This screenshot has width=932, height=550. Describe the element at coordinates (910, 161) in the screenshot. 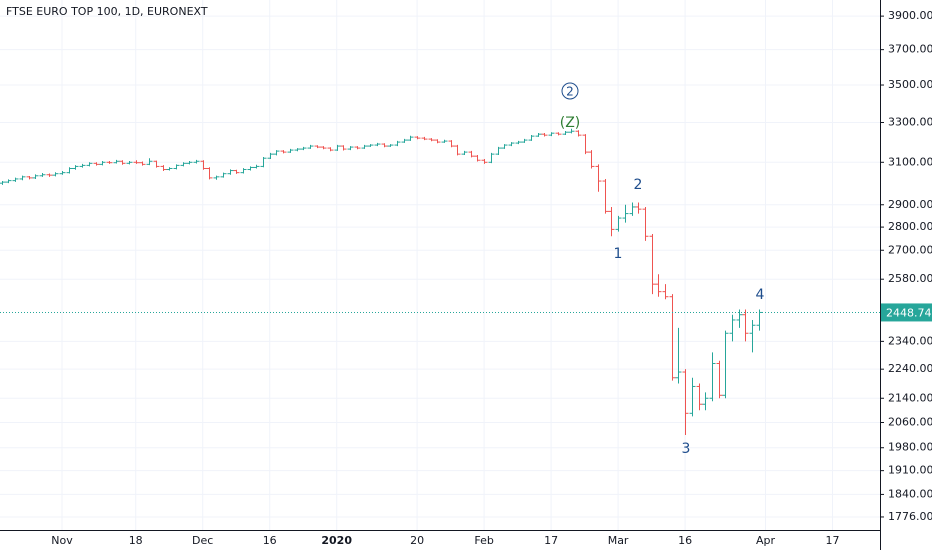

I see `y-tick-label: 3100.00` at that location.